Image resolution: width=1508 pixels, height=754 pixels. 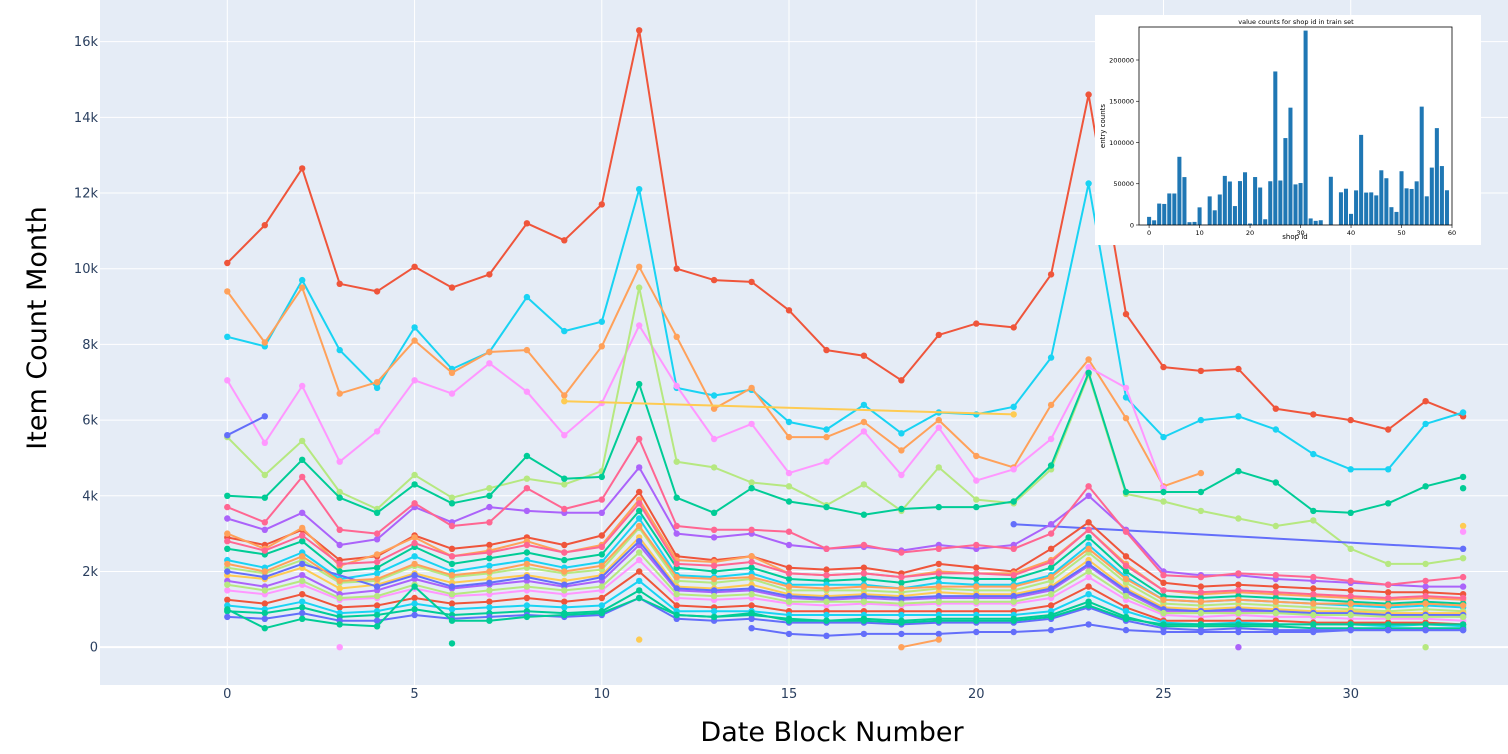 What do you see at coordinates (789, 694) in the screenshot?
I see `x-tick-label: 15` at bounding box center [789, 694].